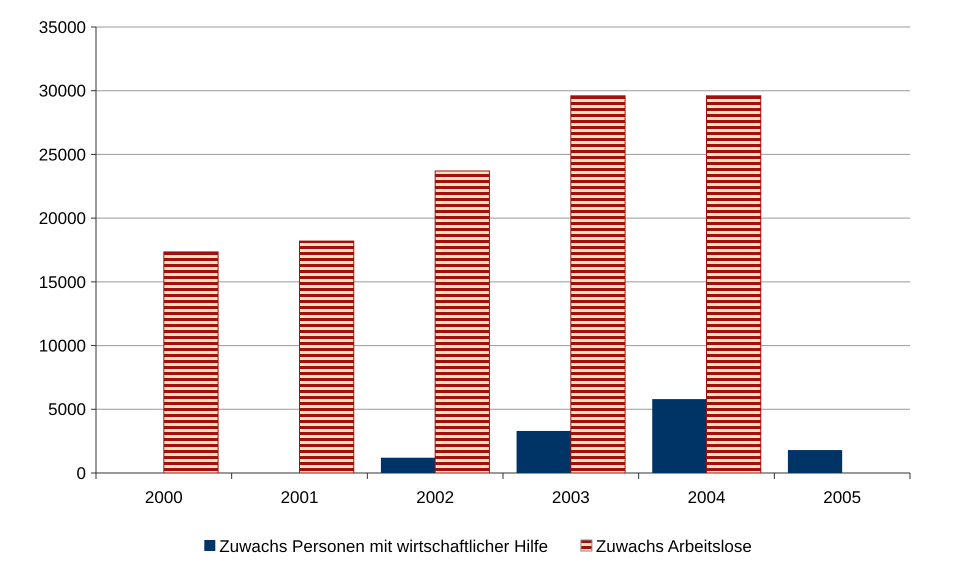 This screenshot has height=568, width=965. I want to click on y-tick-label: 5000, so click(67, 410).